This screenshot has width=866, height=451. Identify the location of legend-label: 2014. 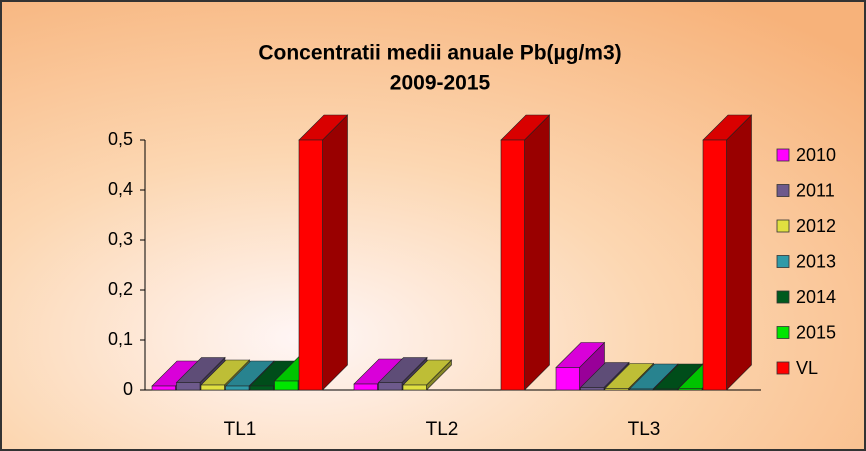
(816, 297).